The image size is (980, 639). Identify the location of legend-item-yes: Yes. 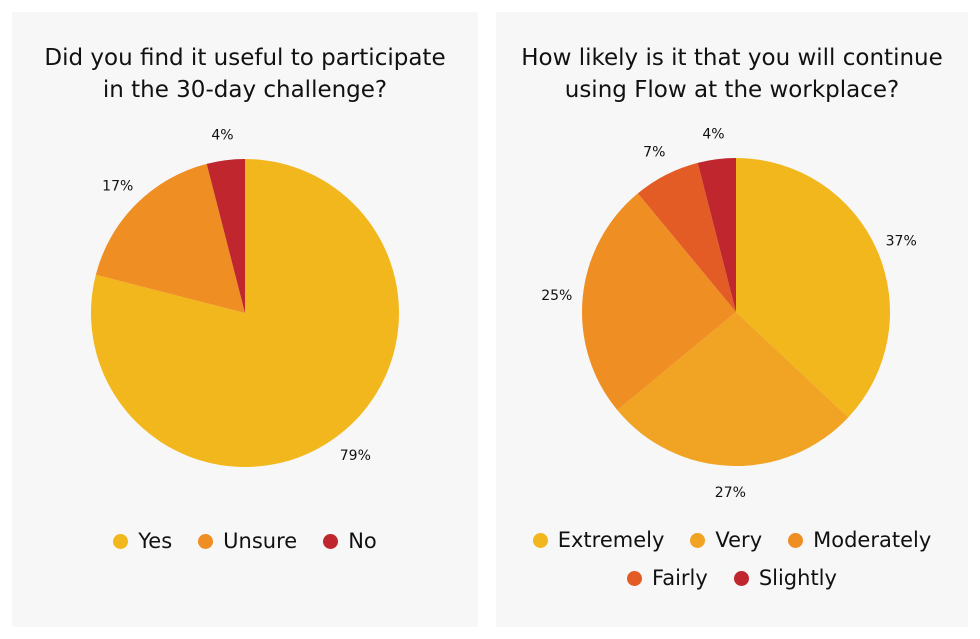
(142, 541).